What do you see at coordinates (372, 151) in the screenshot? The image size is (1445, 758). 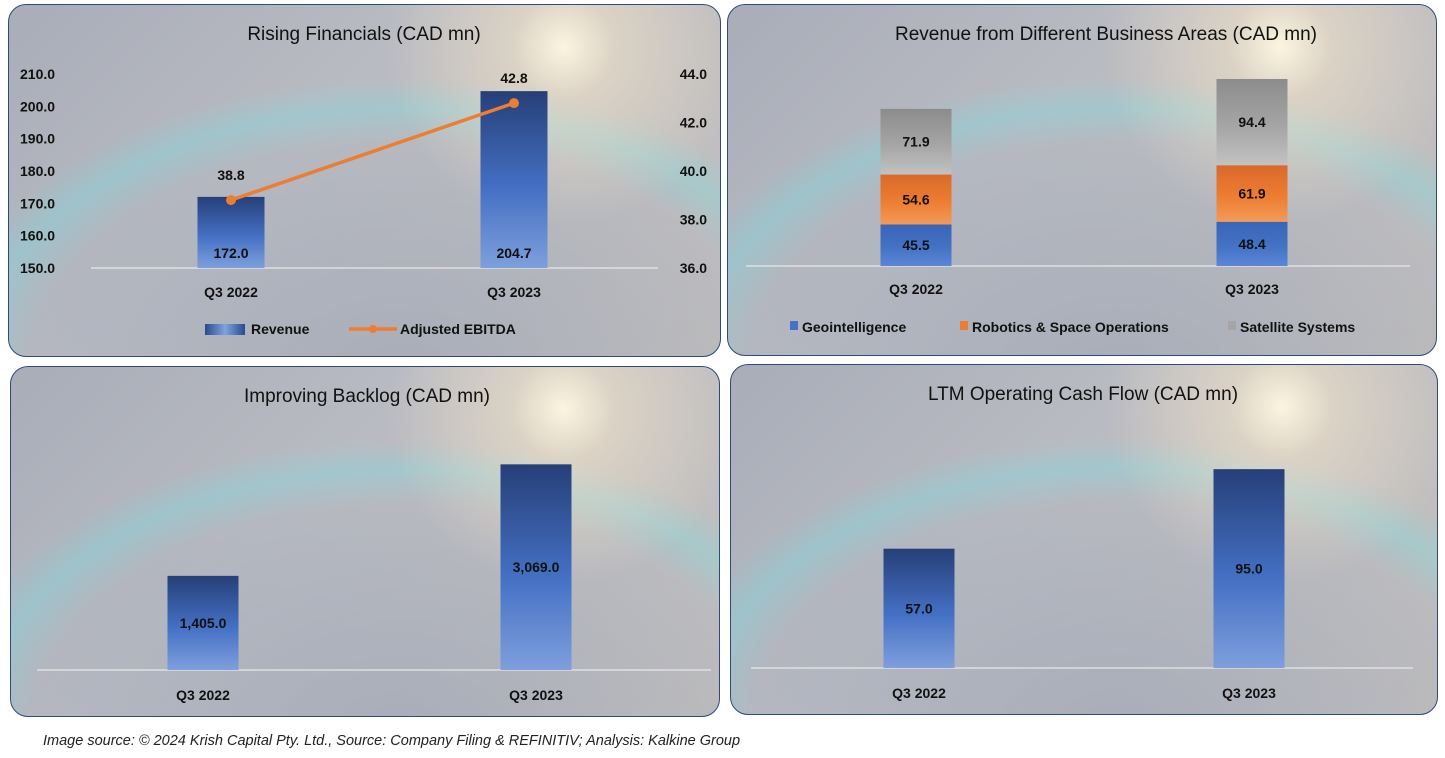 I see `ebitda-line` at bounding box center [372, 151].